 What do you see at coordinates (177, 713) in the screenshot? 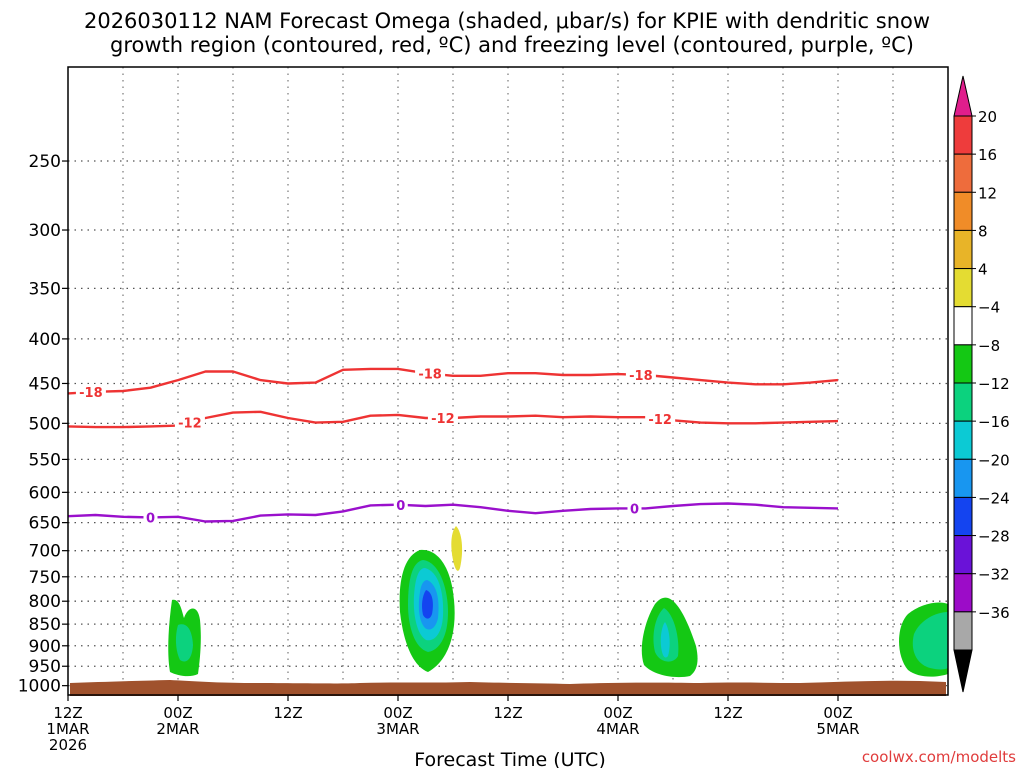
I see `x-tick-label-12-0: 00Z` at bounding box center [177, 713].